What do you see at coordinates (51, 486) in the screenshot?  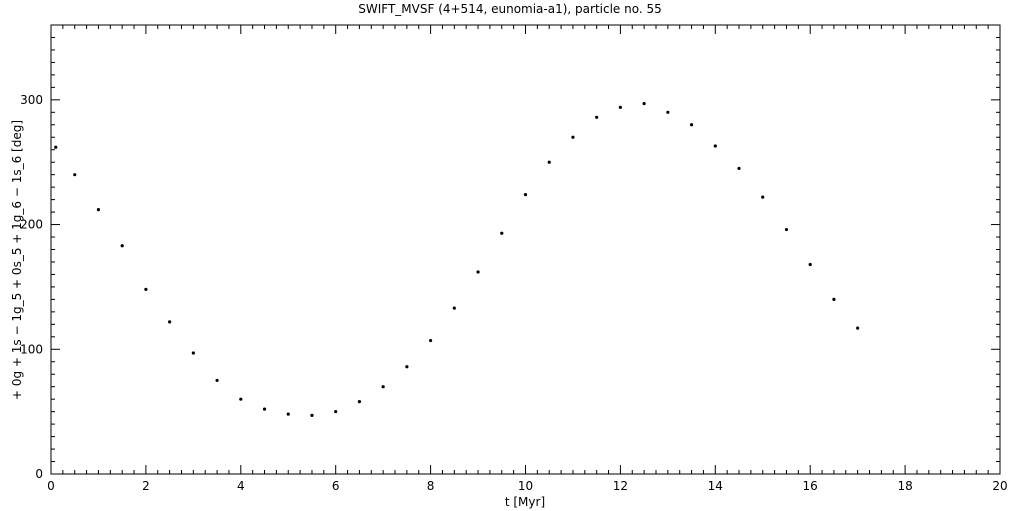 I see `x-tick-label: 0` at bounding box center [51, 486].